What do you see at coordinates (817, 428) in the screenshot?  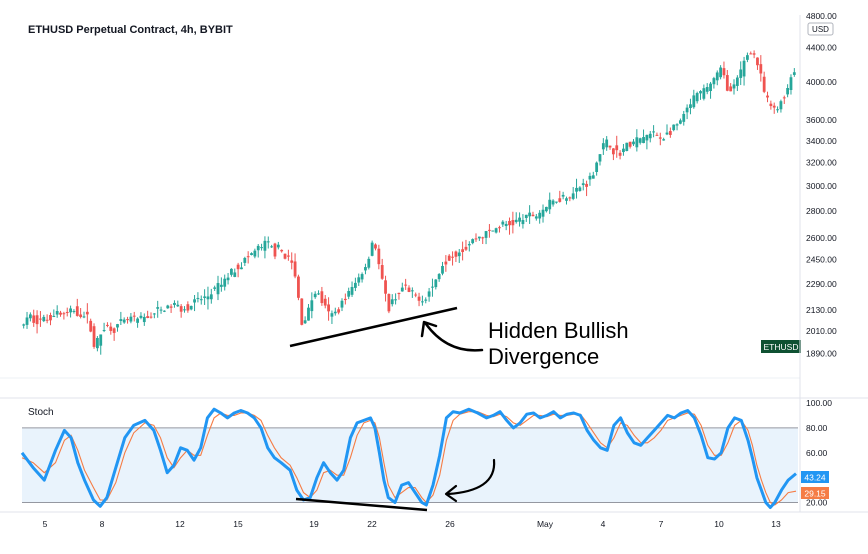 I see `stoch-tick-label: 80.00` at bounding box center [817, 428].